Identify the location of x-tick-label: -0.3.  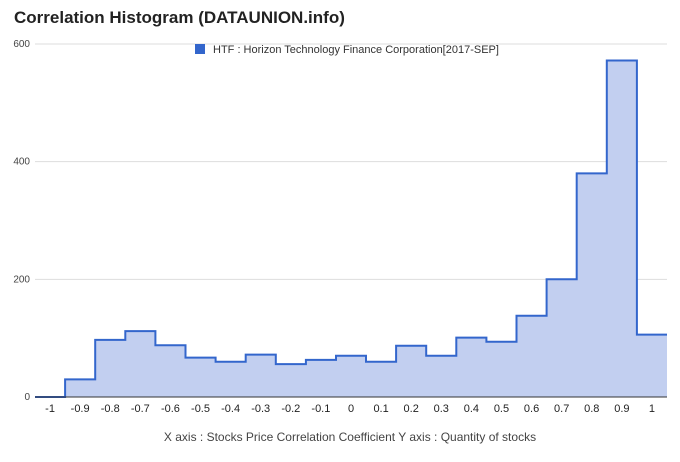
(260, 409).